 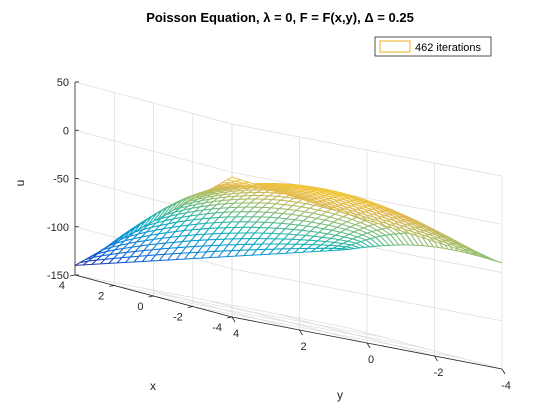 I want to click on legend-entry-label: 462 iterations, so click(x=448, y=48).